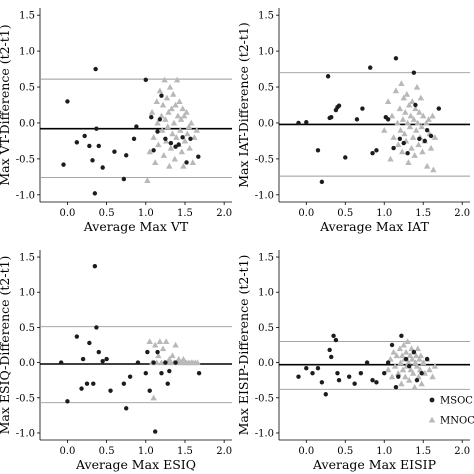 The image size is (474, 474). Describe the element at coordinates (451, 411) in the screenshot. I see `legend: MSOC MNOC` at that location.